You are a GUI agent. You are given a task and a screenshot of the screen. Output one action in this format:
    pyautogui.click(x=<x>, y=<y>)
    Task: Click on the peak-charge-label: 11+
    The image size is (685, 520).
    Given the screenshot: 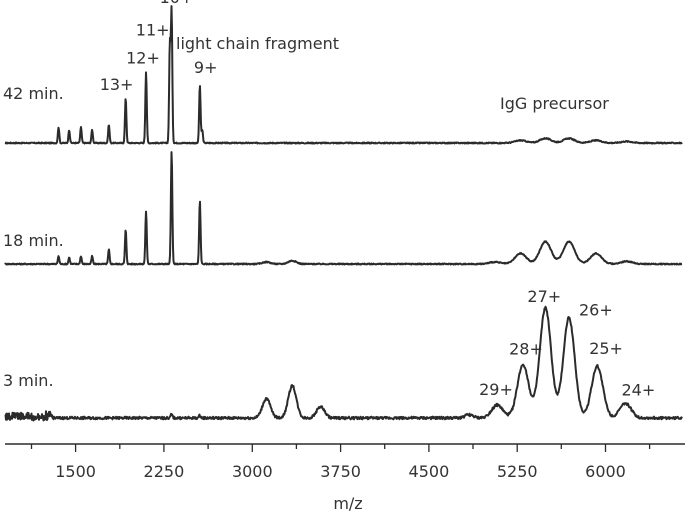 What is the action you would take?
    pyautogui.click(x=153, y=29)
    